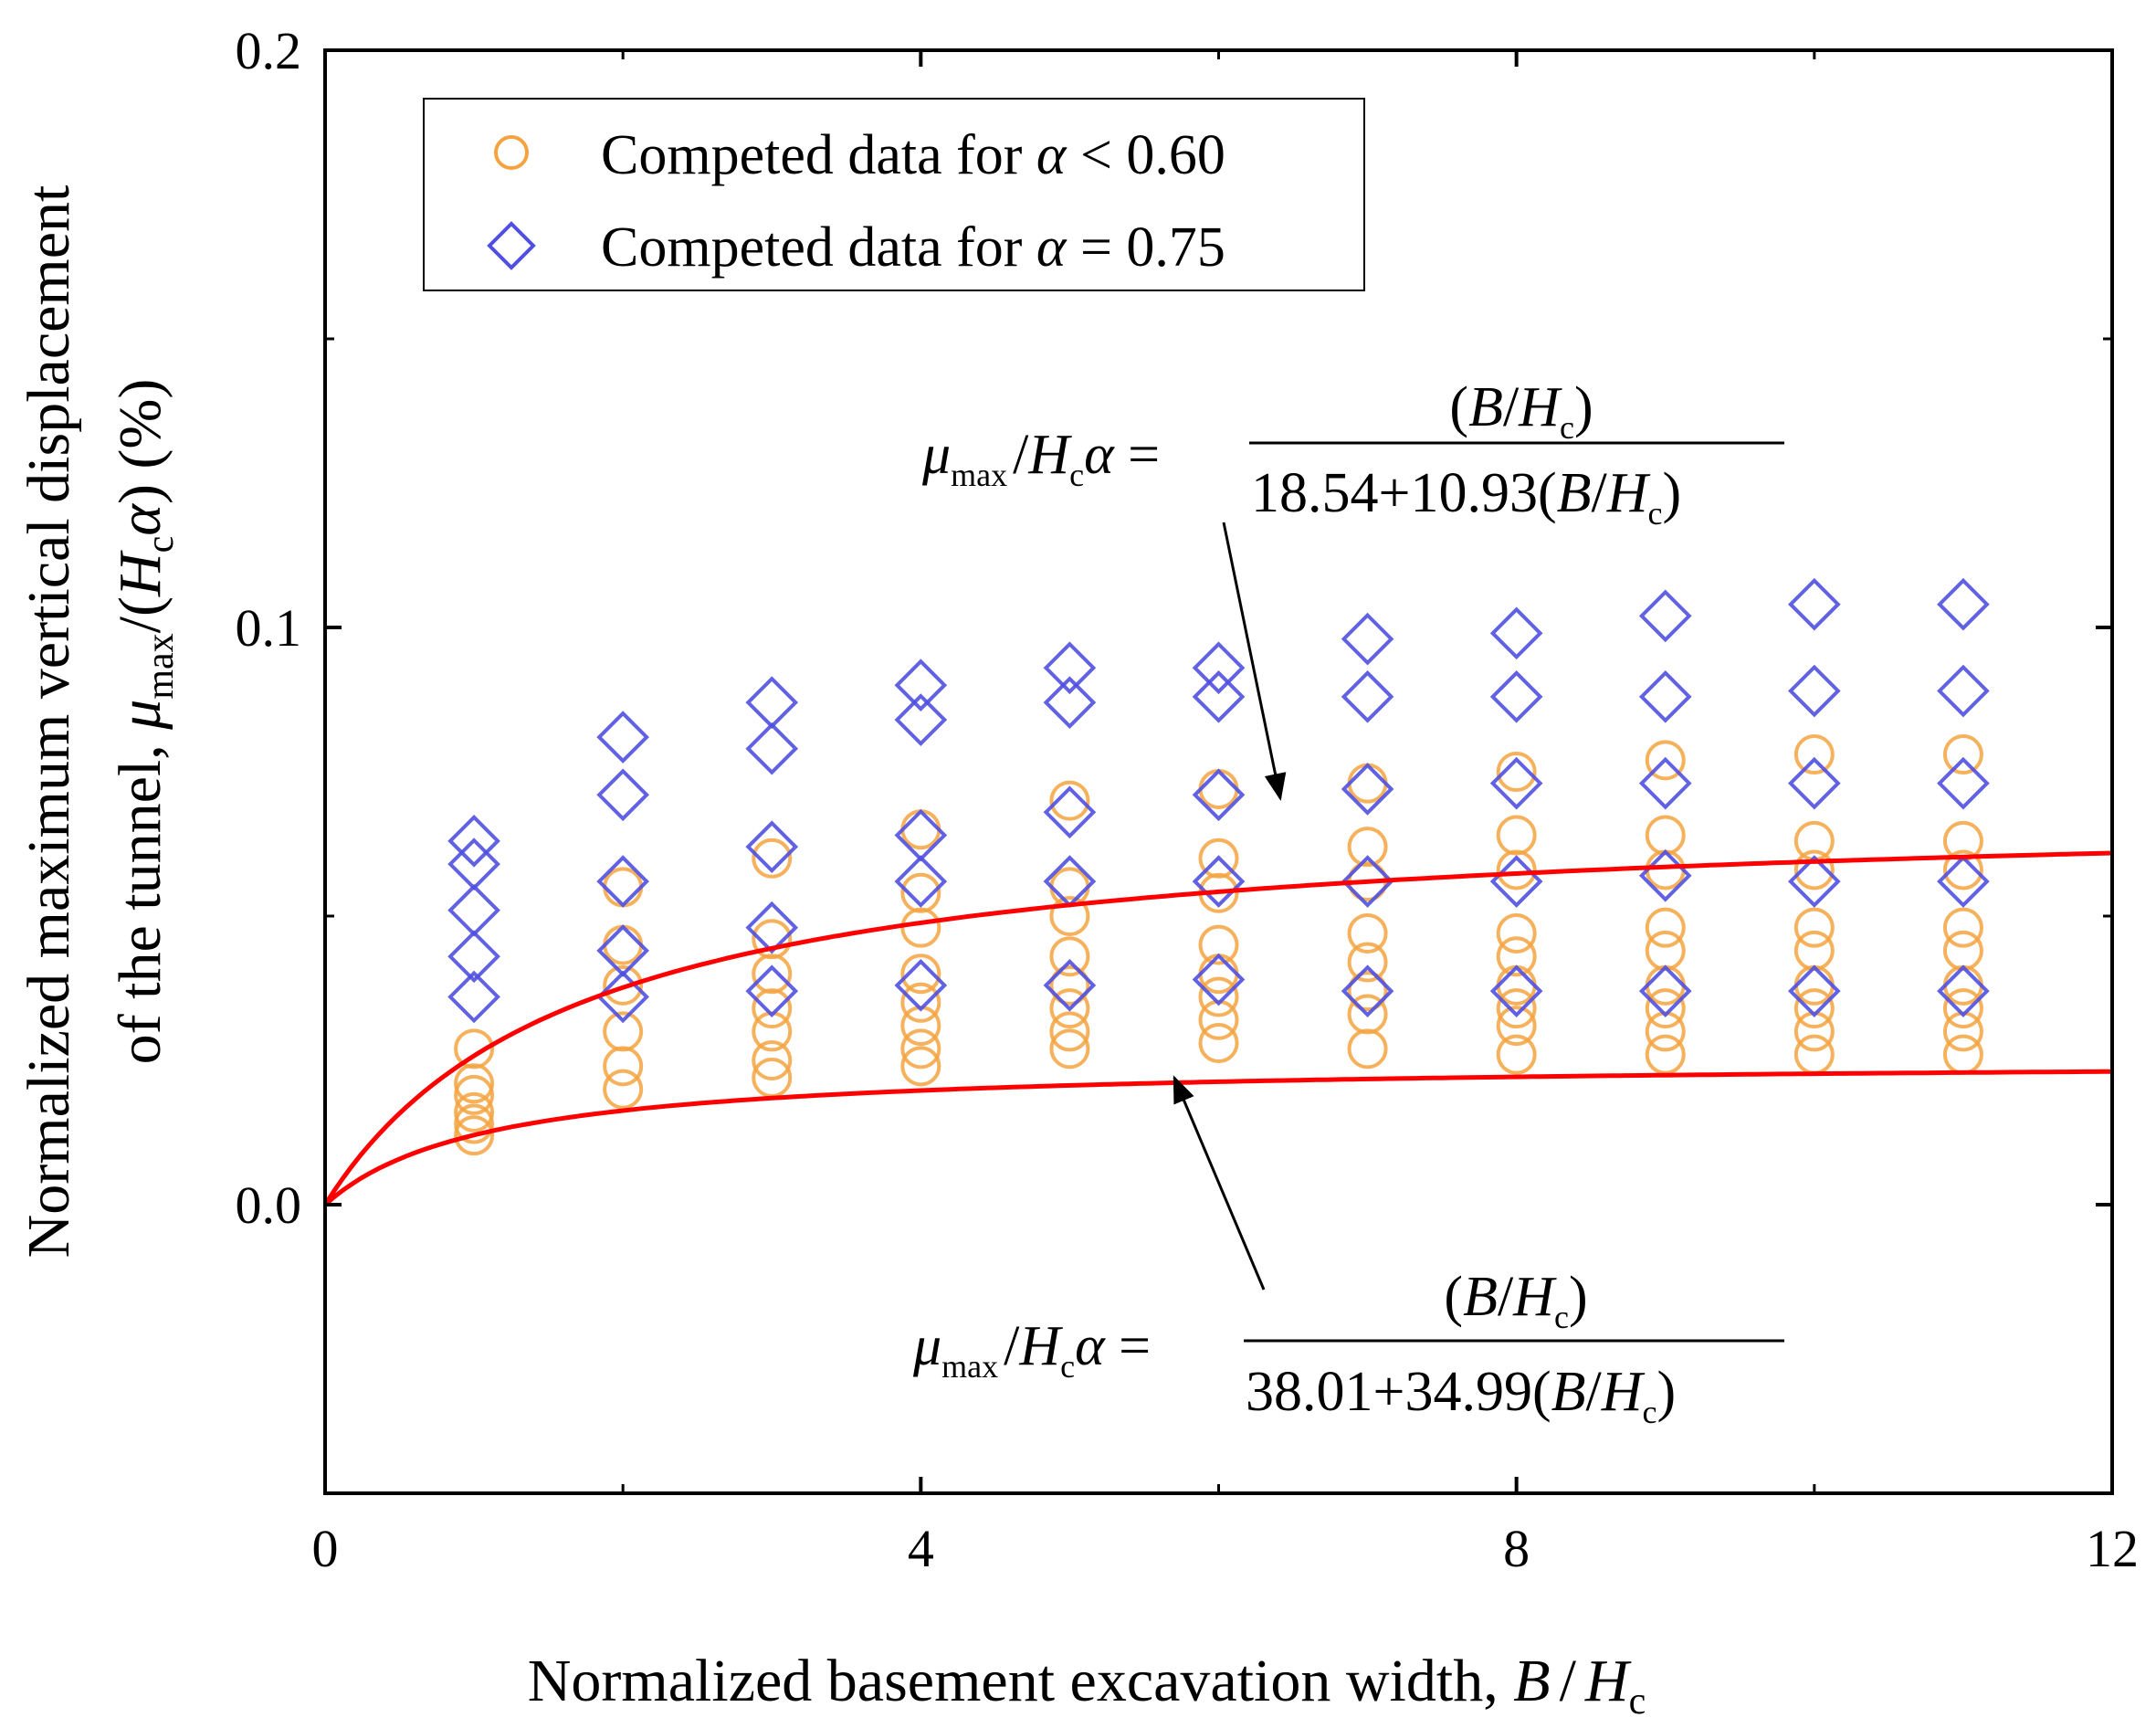 The height and width of the screenshot is (1728, 2156). Describe the element at coordinates (1461, 1396) in the screenshot. I see `lower-equation-denominator: 38.01+34.99(B/Hc)` at that location.